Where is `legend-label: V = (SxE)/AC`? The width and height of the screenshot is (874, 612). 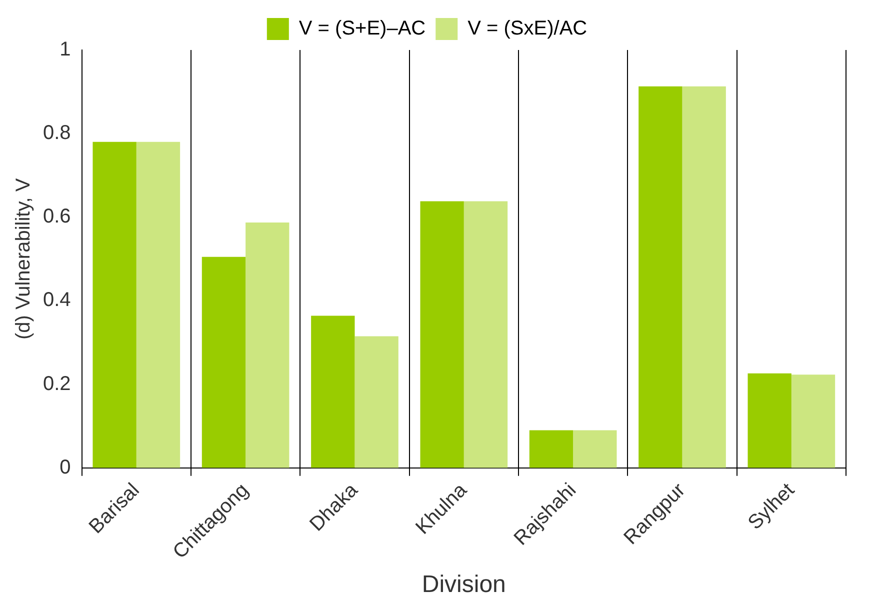 legend-label: V = (SxE)/AC is located at coordinates (528, 29).